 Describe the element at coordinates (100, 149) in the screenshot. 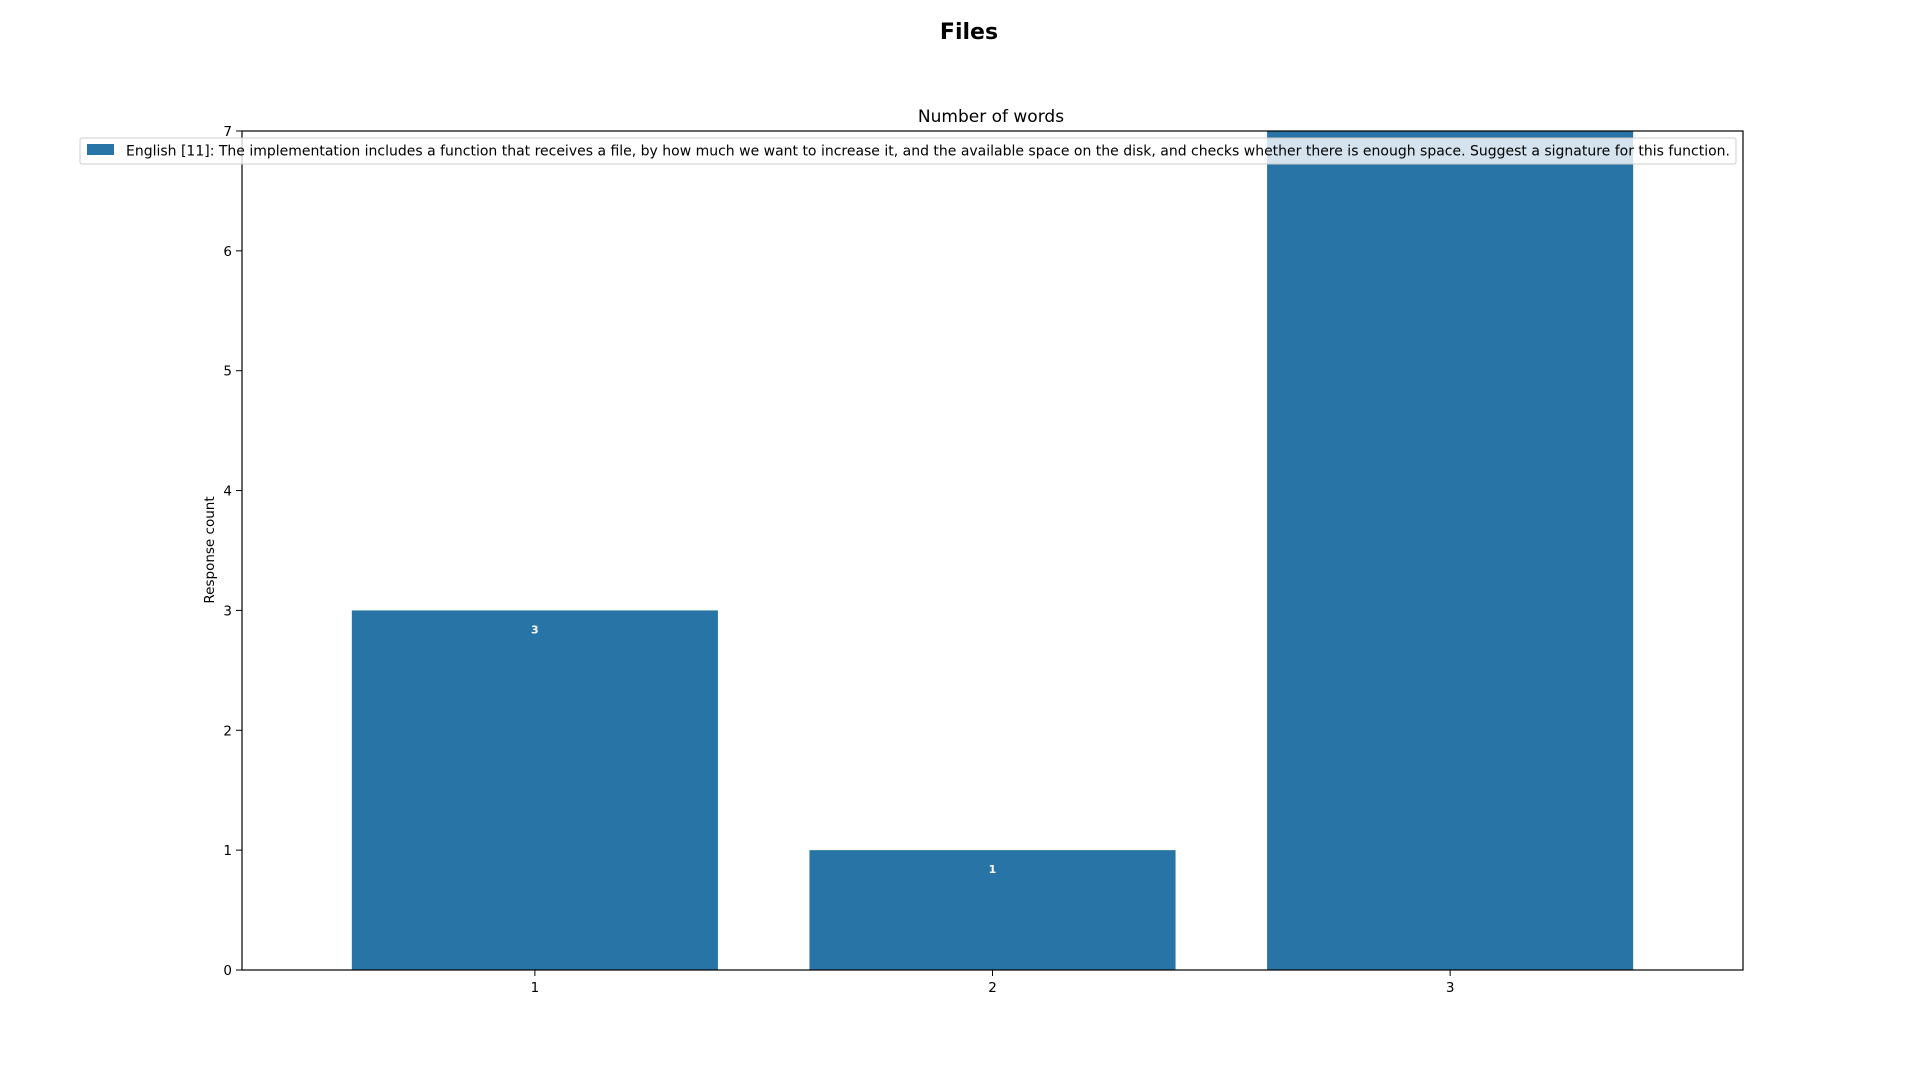

I see `legend-swatch` at that location.